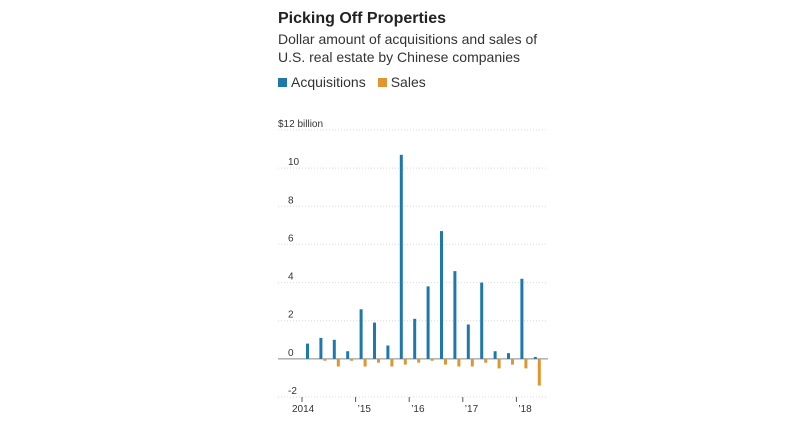  I want to click on legend: Acquisitions Sales, so click(352, 82).